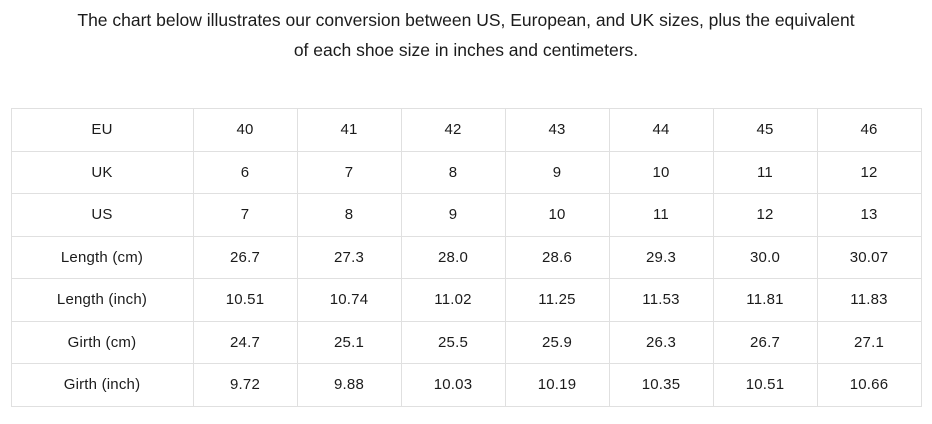 Image resolution: width=932 pixels, height=424 pixels. I want to click on cell-value: 43, so click(557, 130).